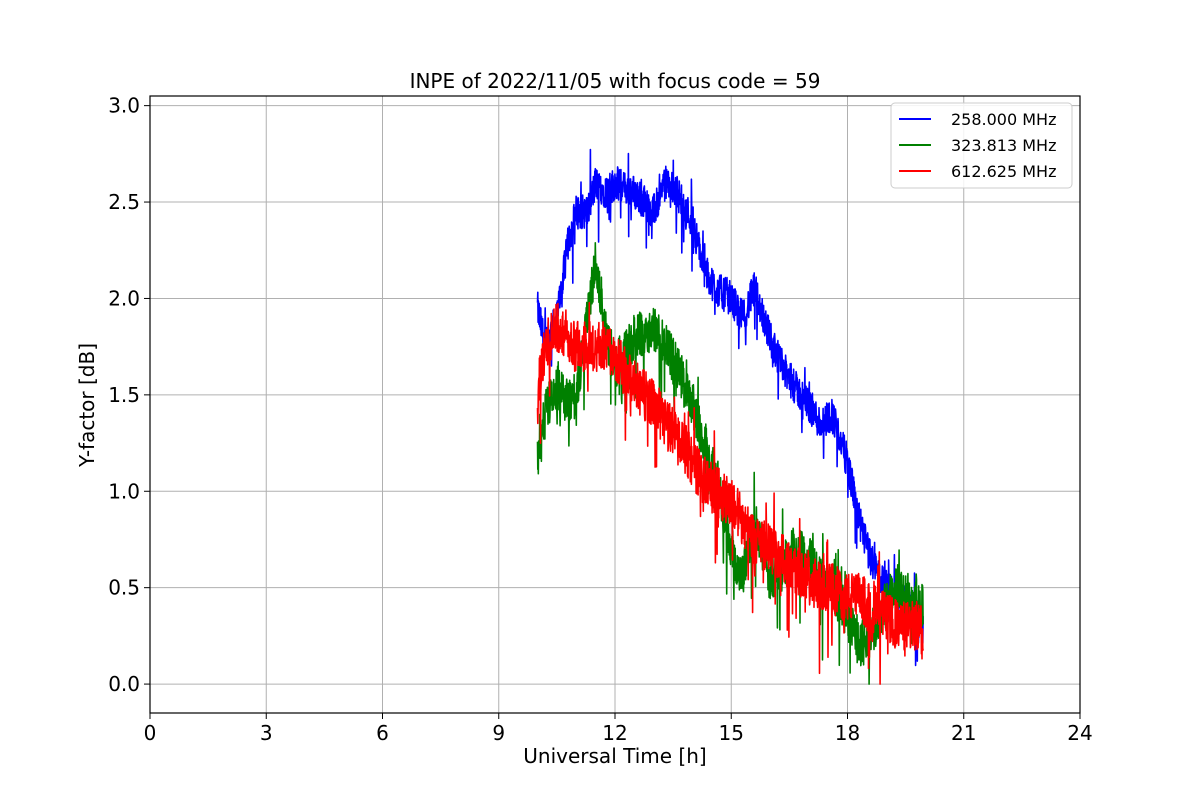  What do you see at coordinates (1079, 733) in the screenshot?
I see `x-tick-label: 24` at bounding box center [1079, 733].